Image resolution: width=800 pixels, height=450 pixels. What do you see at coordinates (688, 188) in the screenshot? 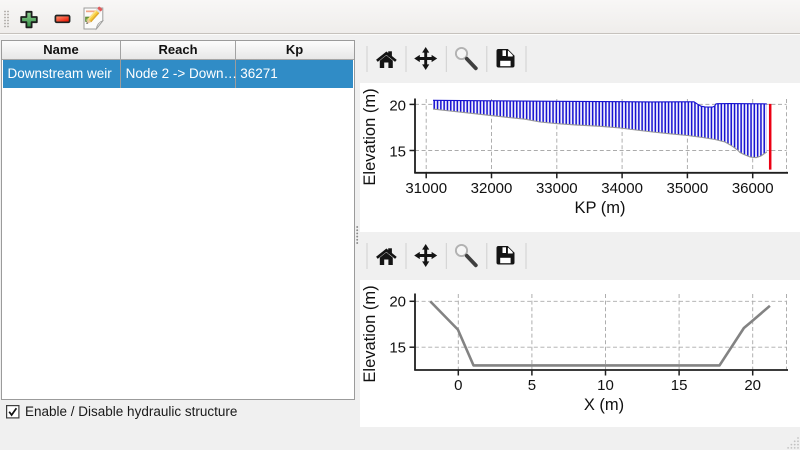
I see `svg-text: 35000` at bounding box center [688, 188].